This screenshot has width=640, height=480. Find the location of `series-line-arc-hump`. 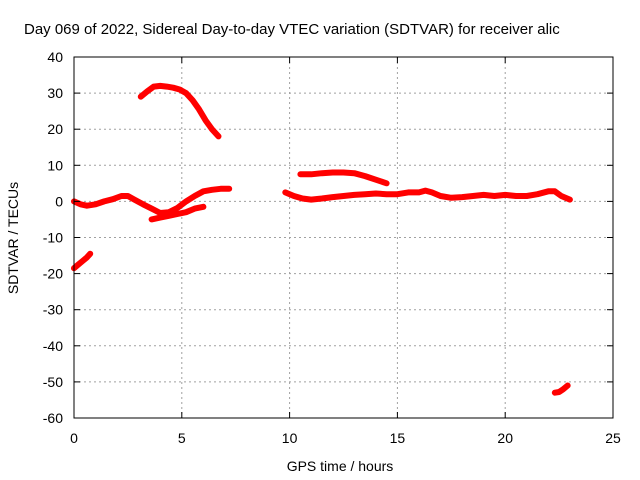

series-line-arc-hump is located at coordinates (179, 111).